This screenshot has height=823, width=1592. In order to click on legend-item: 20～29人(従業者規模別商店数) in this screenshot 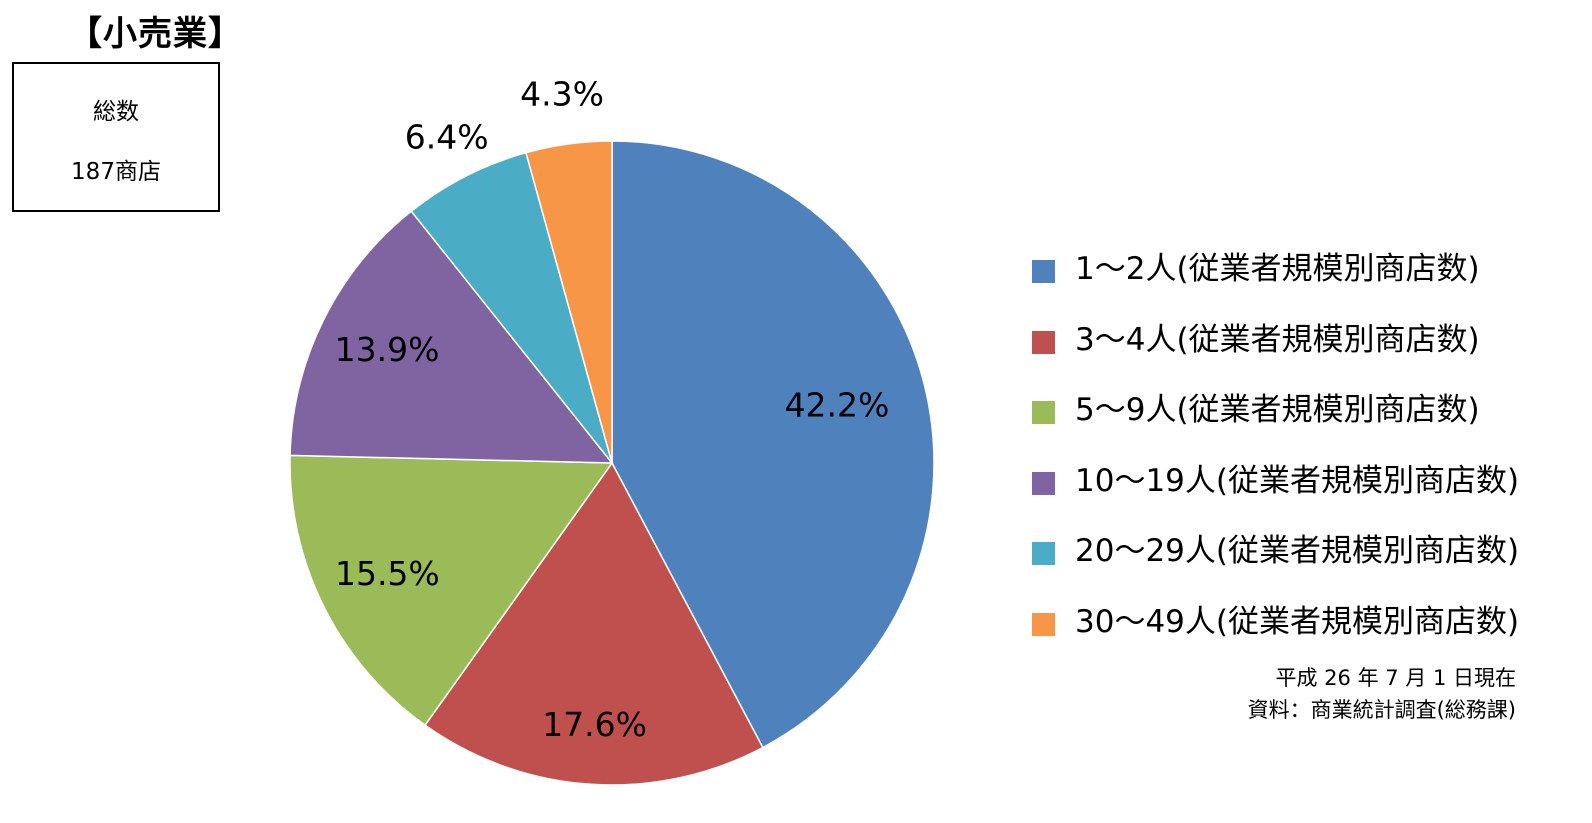, I will do `click(1275, 563)`.